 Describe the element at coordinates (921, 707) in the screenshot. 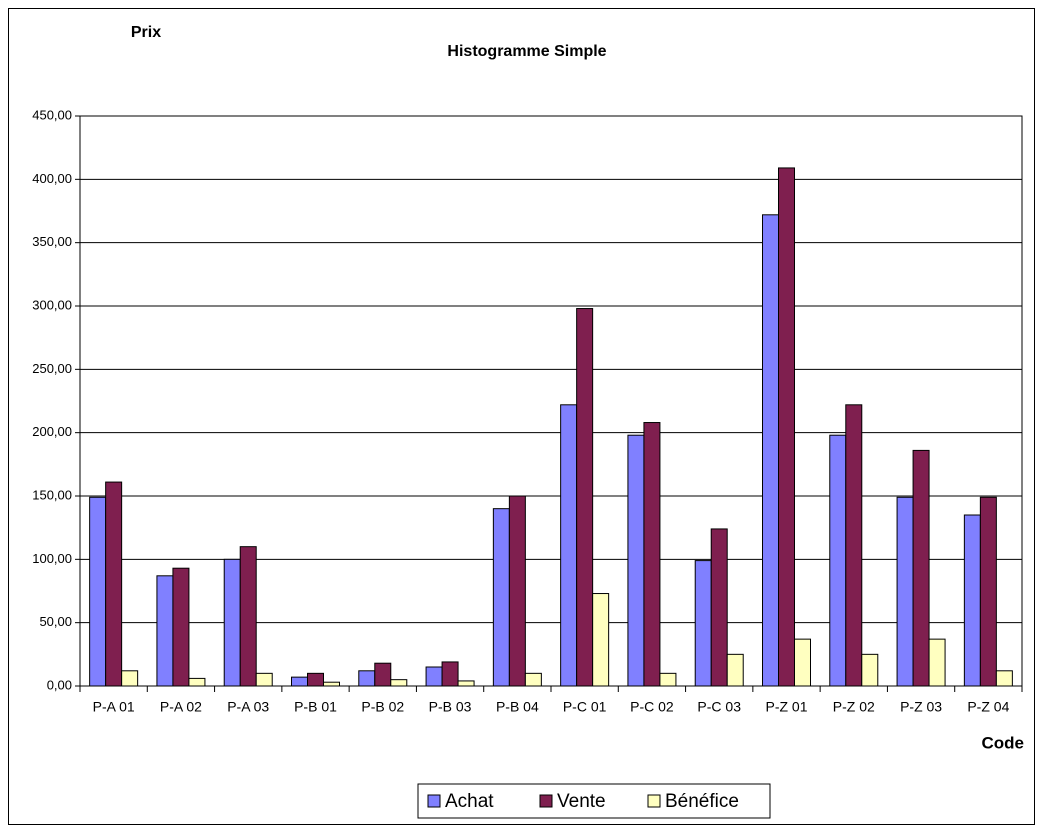

I see `x-tick-label: P-Z 03` at that location.